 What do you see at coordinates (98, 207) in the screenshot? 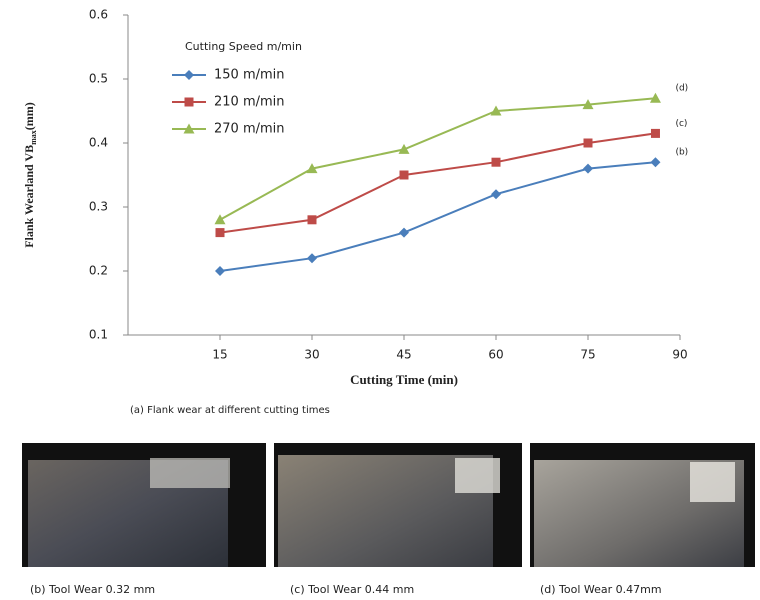
I see `y-tick-label: 0.3` at bounding box center [98, 207].